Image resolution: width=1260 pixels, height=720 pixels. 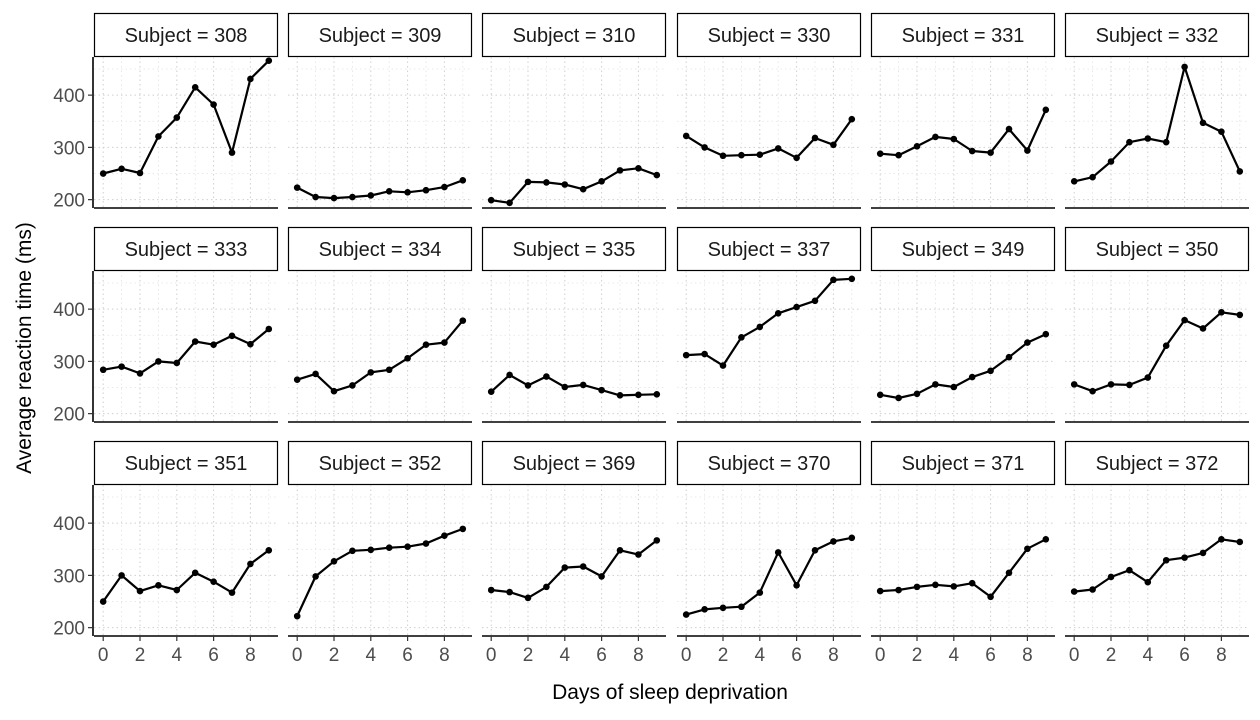 I want to click on strip-label: Subject = 331, so click(x=963, y=36).